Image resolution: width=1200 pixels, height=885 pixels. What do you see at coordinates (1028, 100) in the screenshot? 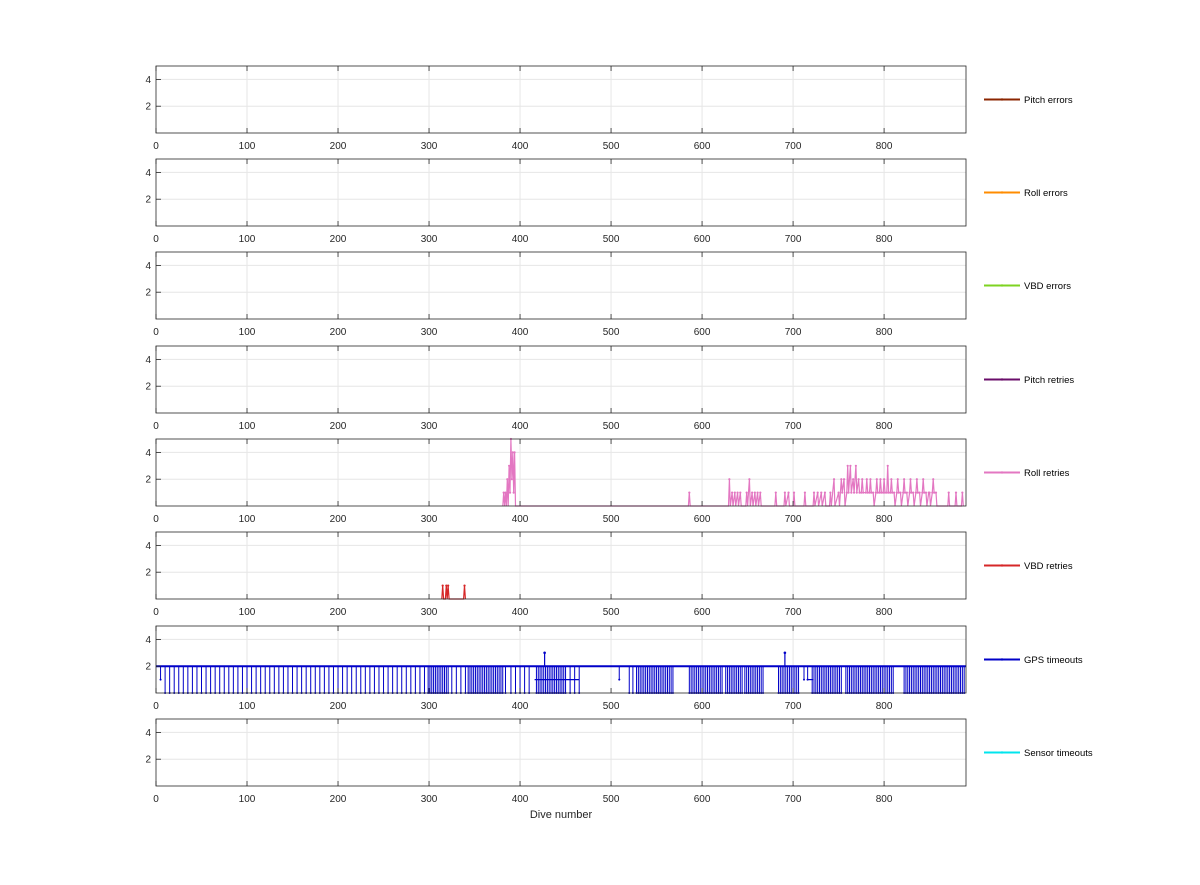
I see `legend-1: Pitch errors` at bounding box center [1028, 100].